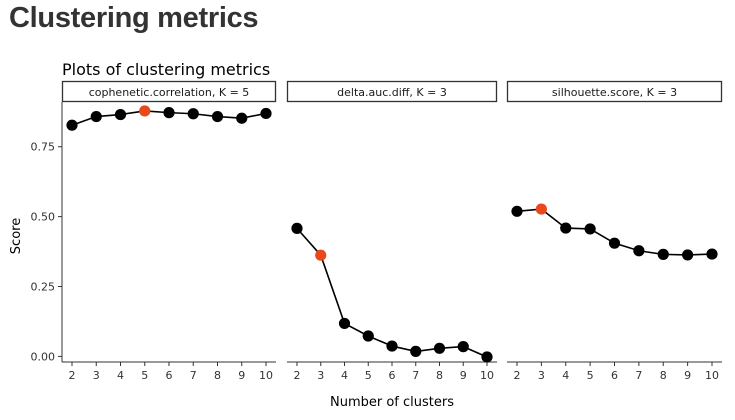  Describe the element at coordinates (392, 402) in the screenshot. I see `x-axis-label: Number of clusters` at that location.